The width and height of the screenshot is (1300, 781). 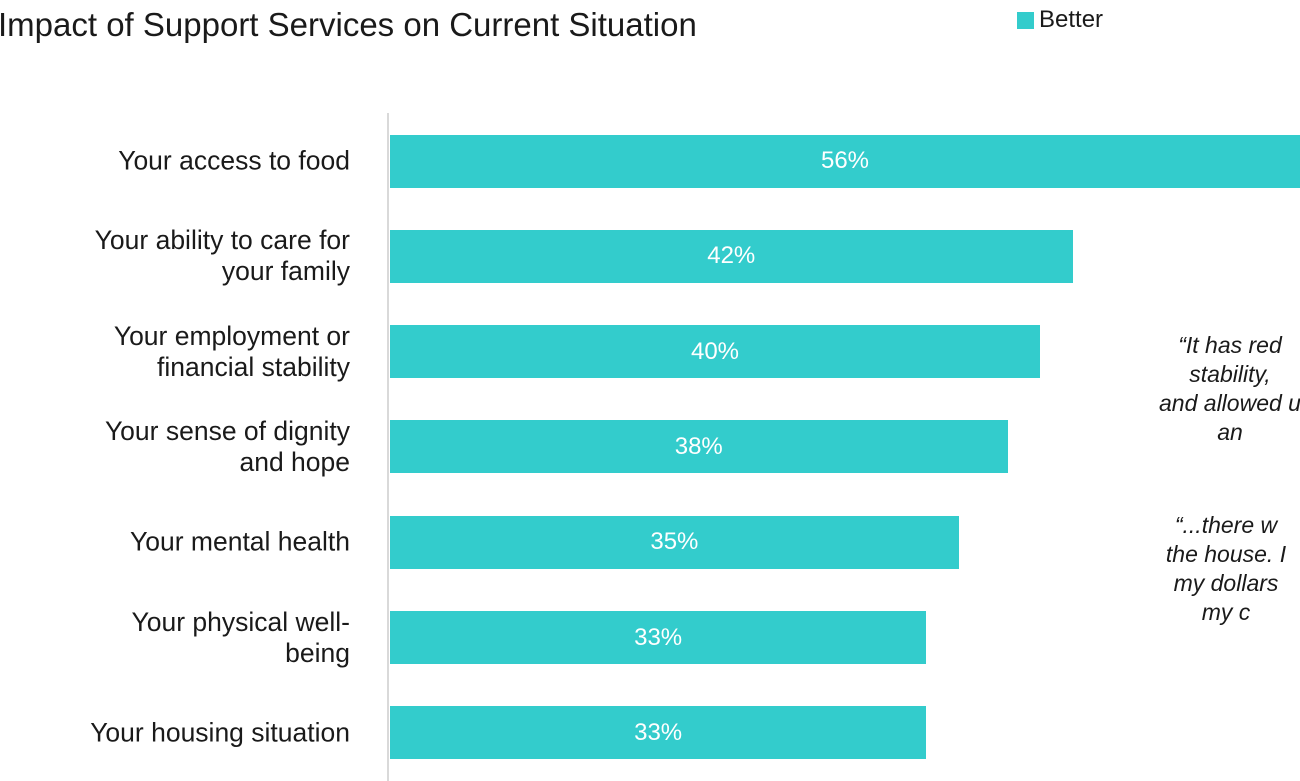 What do you see at coordinates (1230, 374) in the screenshot?
I see `quote-line: stability,` at bounding box center [1230, 374].